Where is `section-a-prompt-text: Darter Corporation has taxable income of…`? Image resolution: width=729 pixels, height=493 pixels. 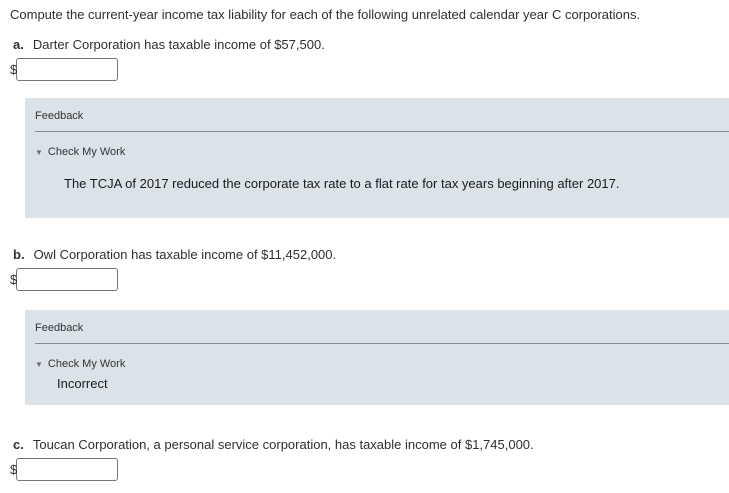
section-a-prompt-text: Darter Corporation has taxable income of… is located at coordinates (178, 44).